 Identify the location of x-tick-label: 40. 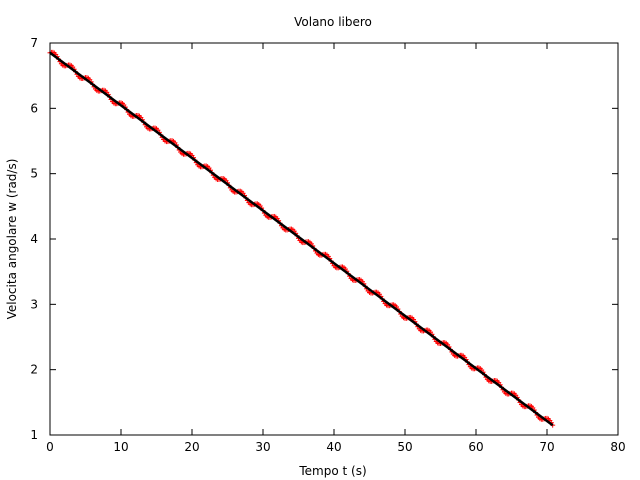
(333, 447).